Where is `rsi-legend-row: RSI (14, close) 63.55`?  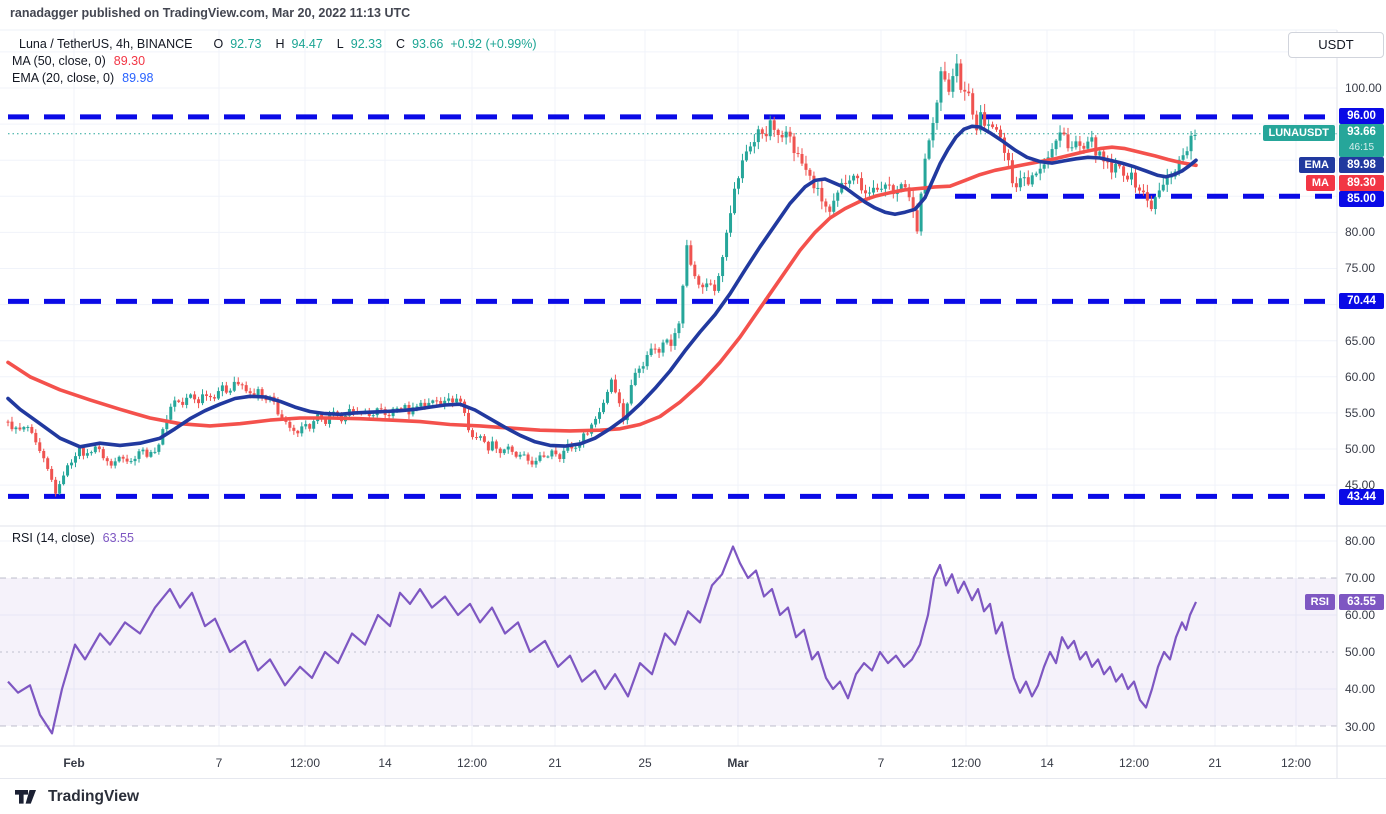 rsi-legend-row: RSI (14, close) 63.55 is located at coordinates (73, 538).